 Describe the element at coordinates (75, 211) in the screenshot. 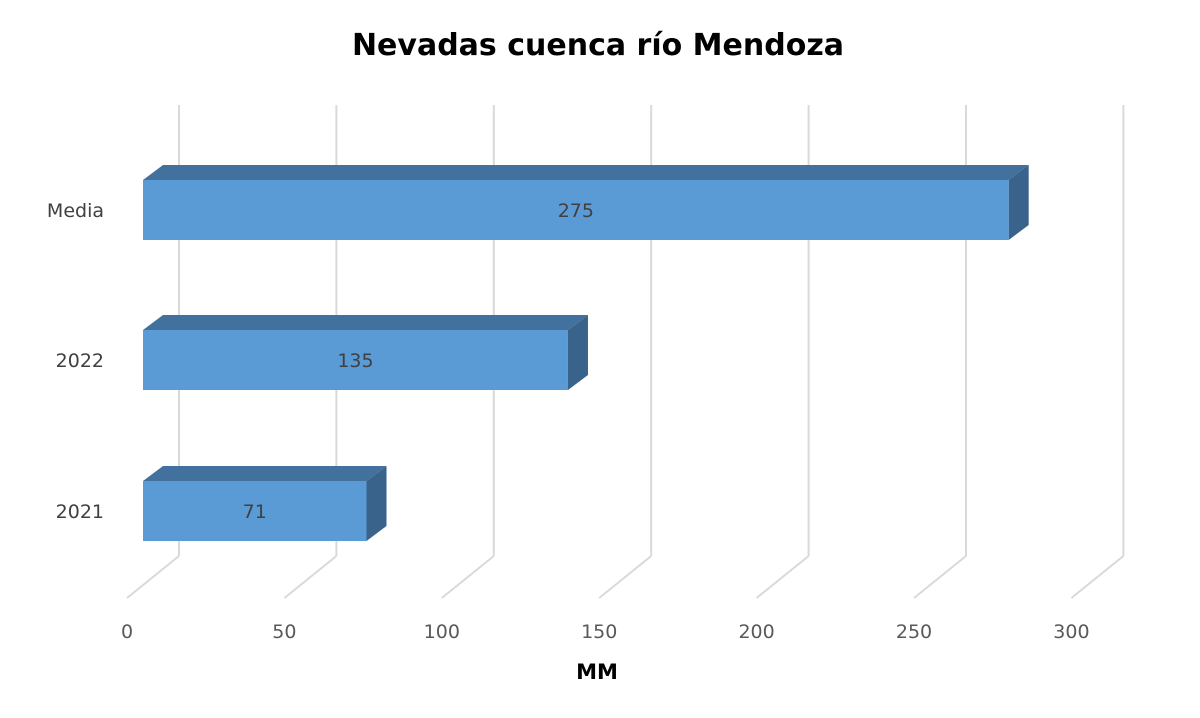

I see `category-label: Media` at that location.